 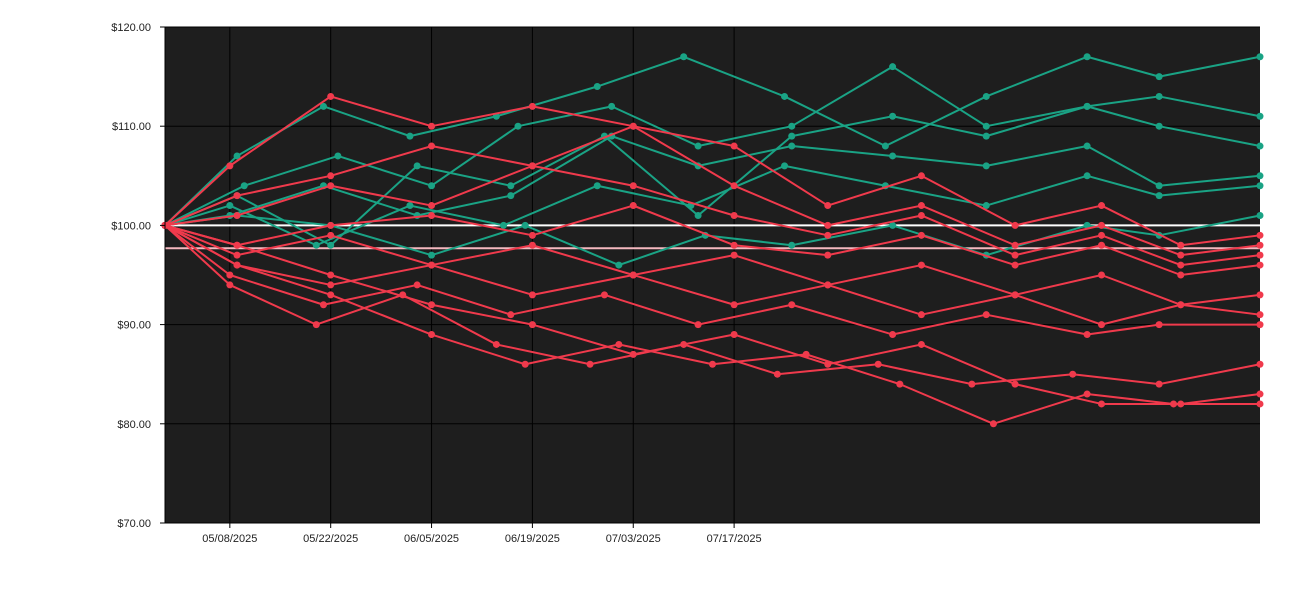 What do you see at coordinates (330, 539) in the screenshot?
I see `x-tick-label: 05/22/2025` at bounding box center [330, 539].